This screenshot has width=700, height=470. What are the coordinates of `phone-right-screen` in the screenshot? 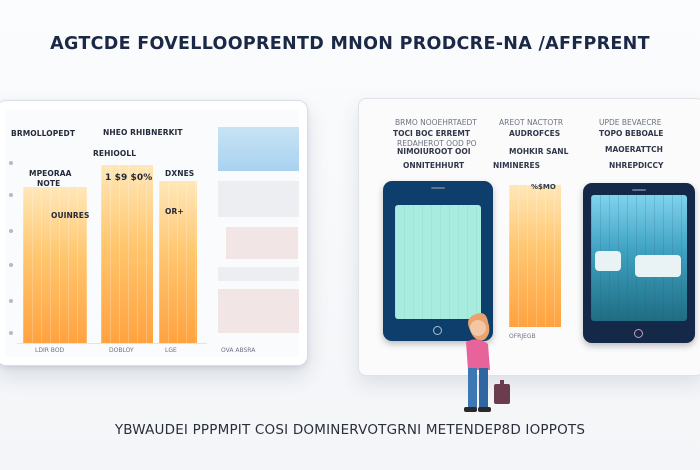 It's located at (639, 258).